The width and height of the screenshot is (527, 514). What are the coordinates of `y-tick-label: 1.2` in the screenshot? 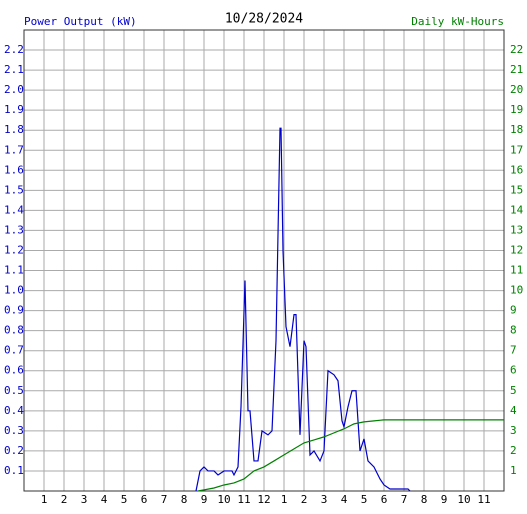 It's located at (14, 249).